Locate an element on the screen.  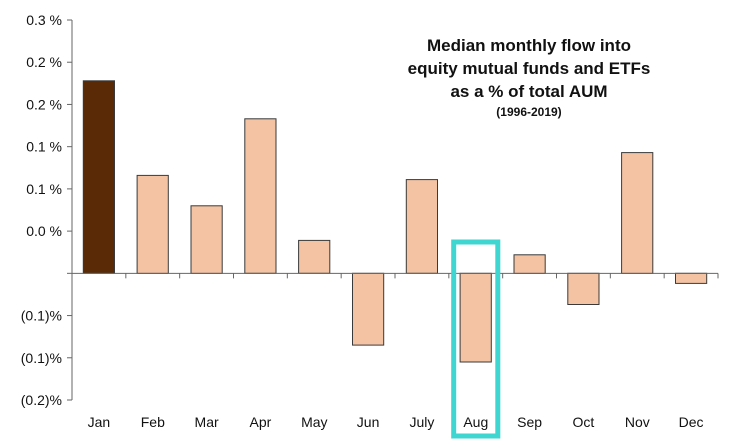
x-tick-label-july: July is located at coordinates (421, 422).